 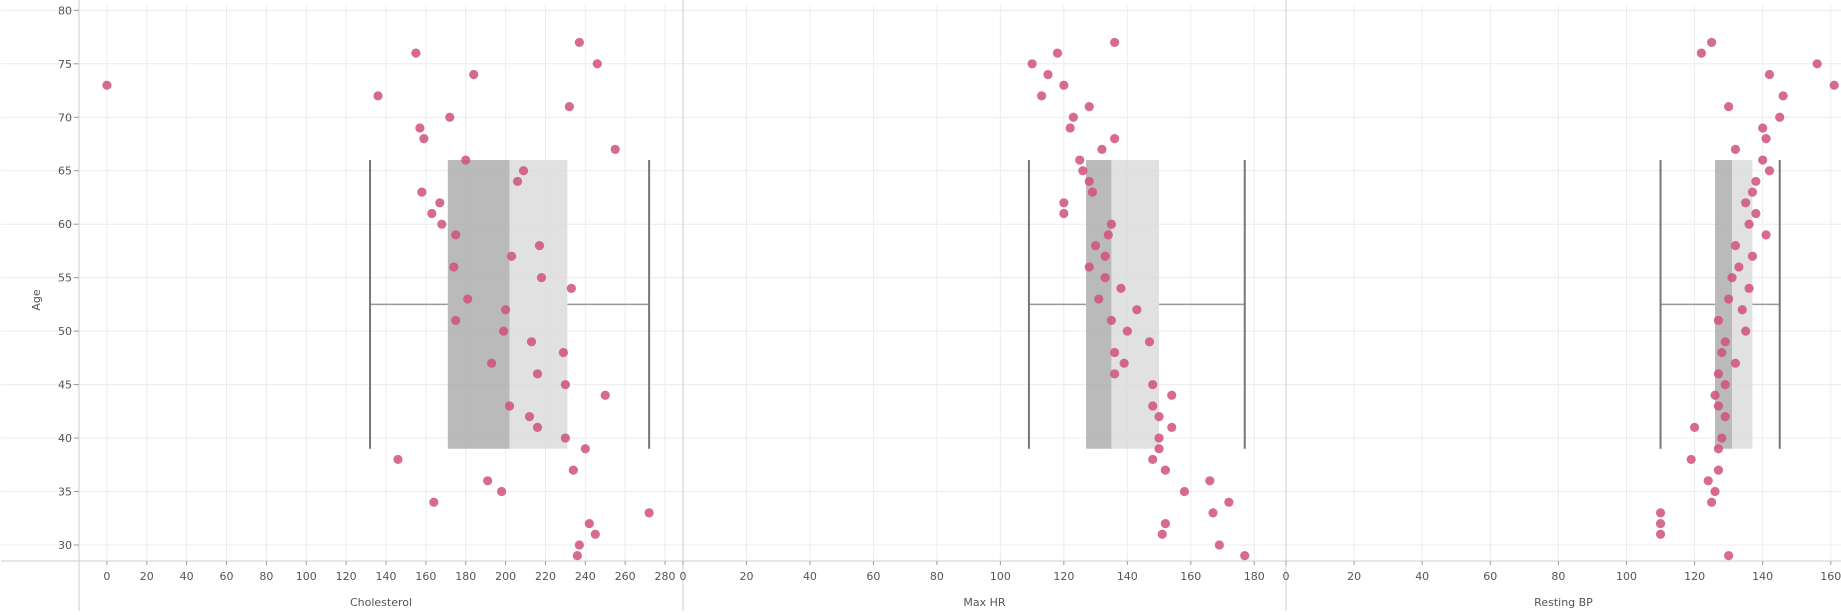 I want to click on x-tick-label: 120, so click(x=346, y=576).